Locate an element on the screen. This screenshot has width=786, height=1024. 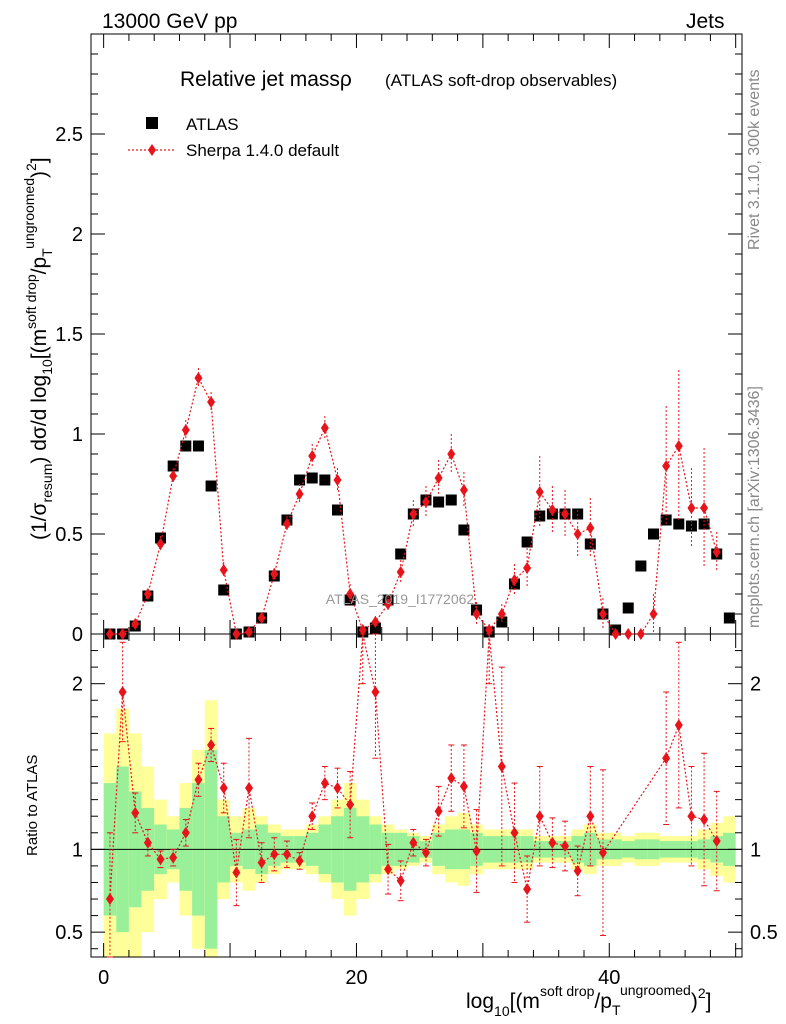
y-tick-label: 2.5 is located at coordinates (69, 135).